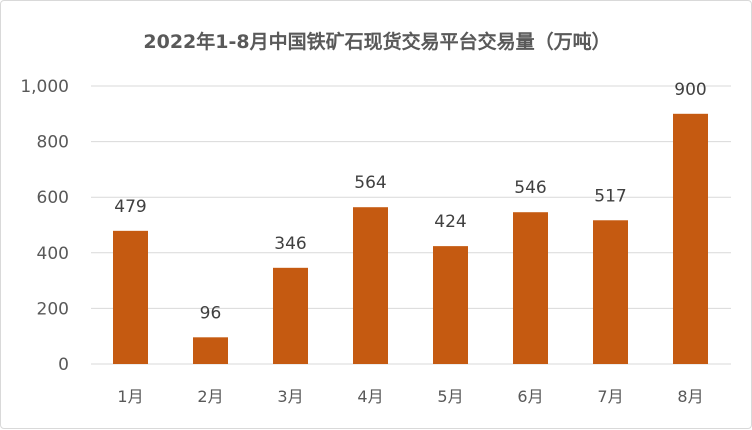 This screenshot has width=752, height=430. I want to click on y-tick-label: 400, so click(53, 254).